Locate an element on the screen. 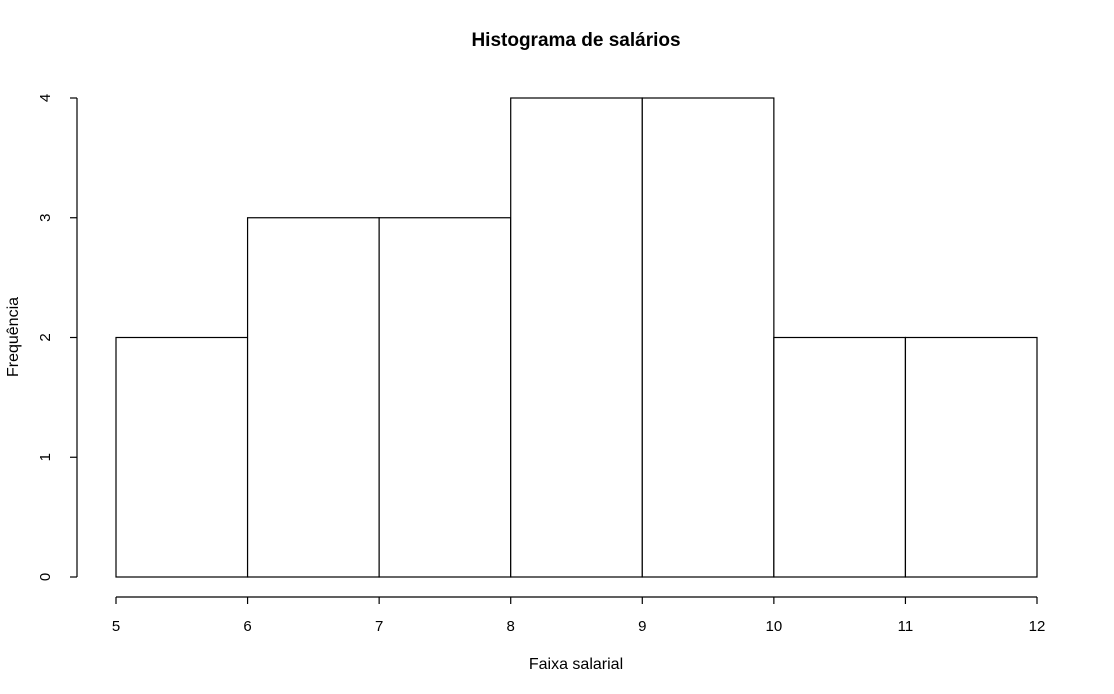 This screenshot has width=1114, height=694. y-tick-label-4: 4 is located at coordinates (45, 98).